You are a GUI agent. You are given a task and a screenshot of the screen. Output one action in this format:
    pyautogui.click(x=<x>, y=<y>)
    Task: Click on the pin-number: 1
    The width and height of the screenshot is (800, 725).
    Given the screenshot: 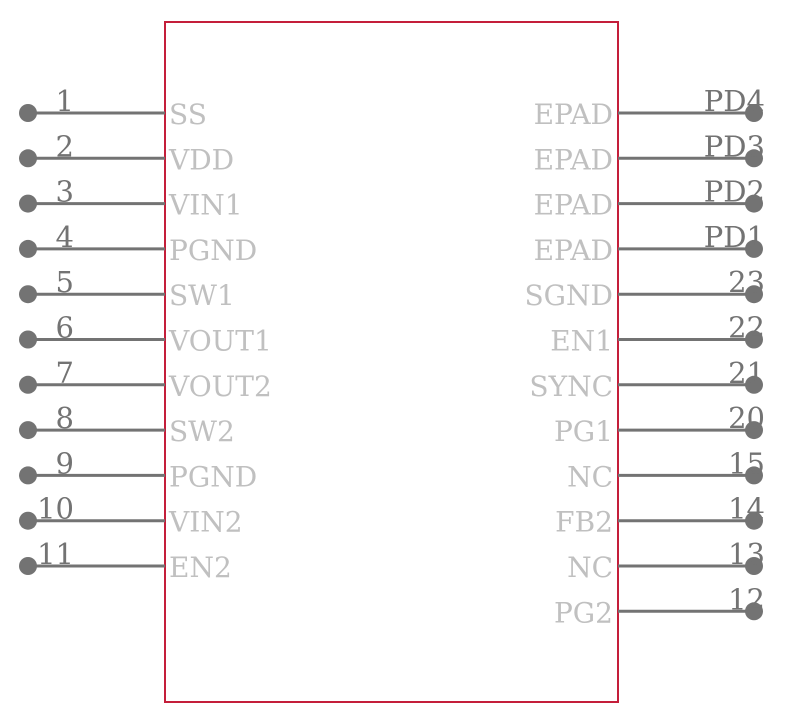 What is the action you would take?
    pyautogui.click(x=65, y=101)
    